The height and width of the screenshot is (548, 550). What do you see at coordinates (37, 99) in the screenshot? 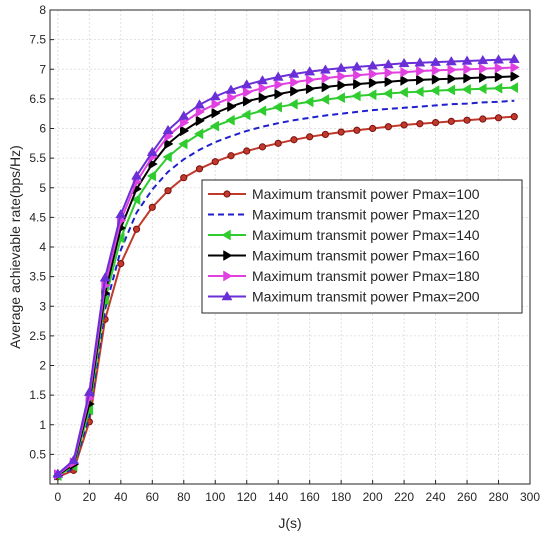
I see `y-tick-label: 6.5` at bounding box center [37, 99].